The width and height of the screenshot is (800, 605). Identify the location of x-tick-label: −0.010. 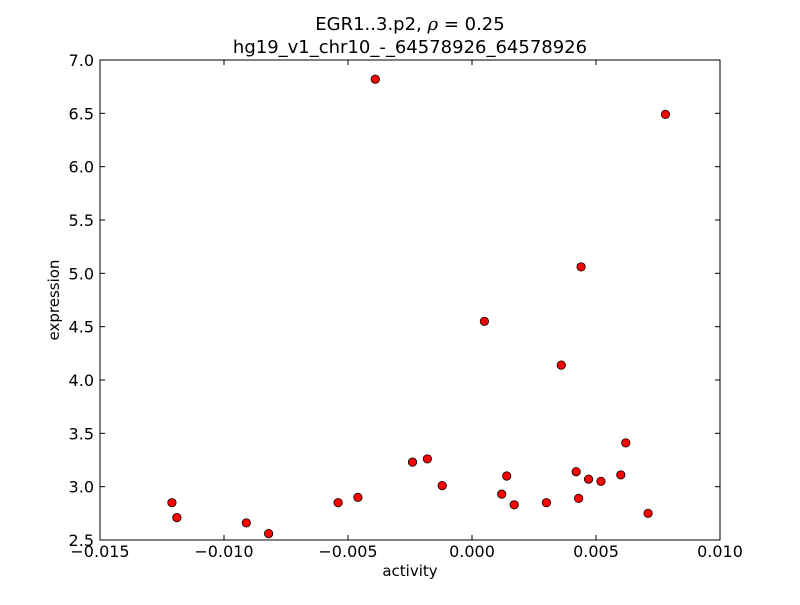
(223, 551).